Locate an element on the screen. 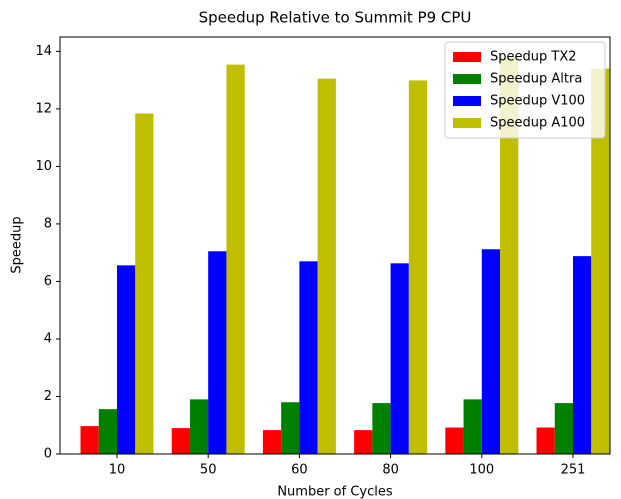 The image size is (621, 499). x-tick-label: 10 is located at coordinates (117, 470).